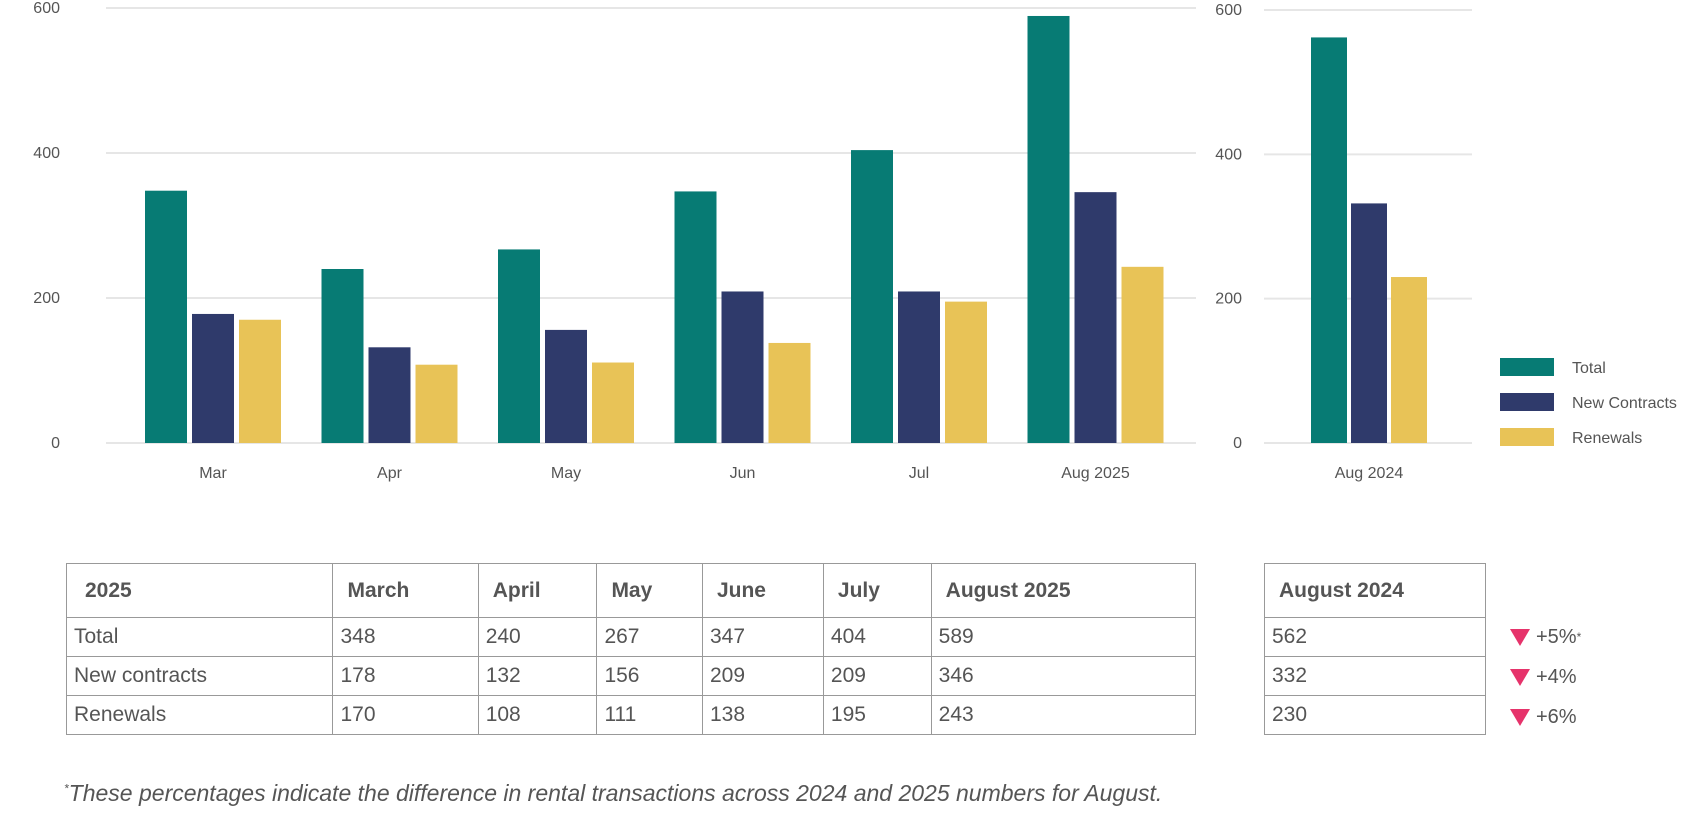  Describe the element at coordinates (1589, 368) in the screenshot. I see `legend-label: Total` at that location.